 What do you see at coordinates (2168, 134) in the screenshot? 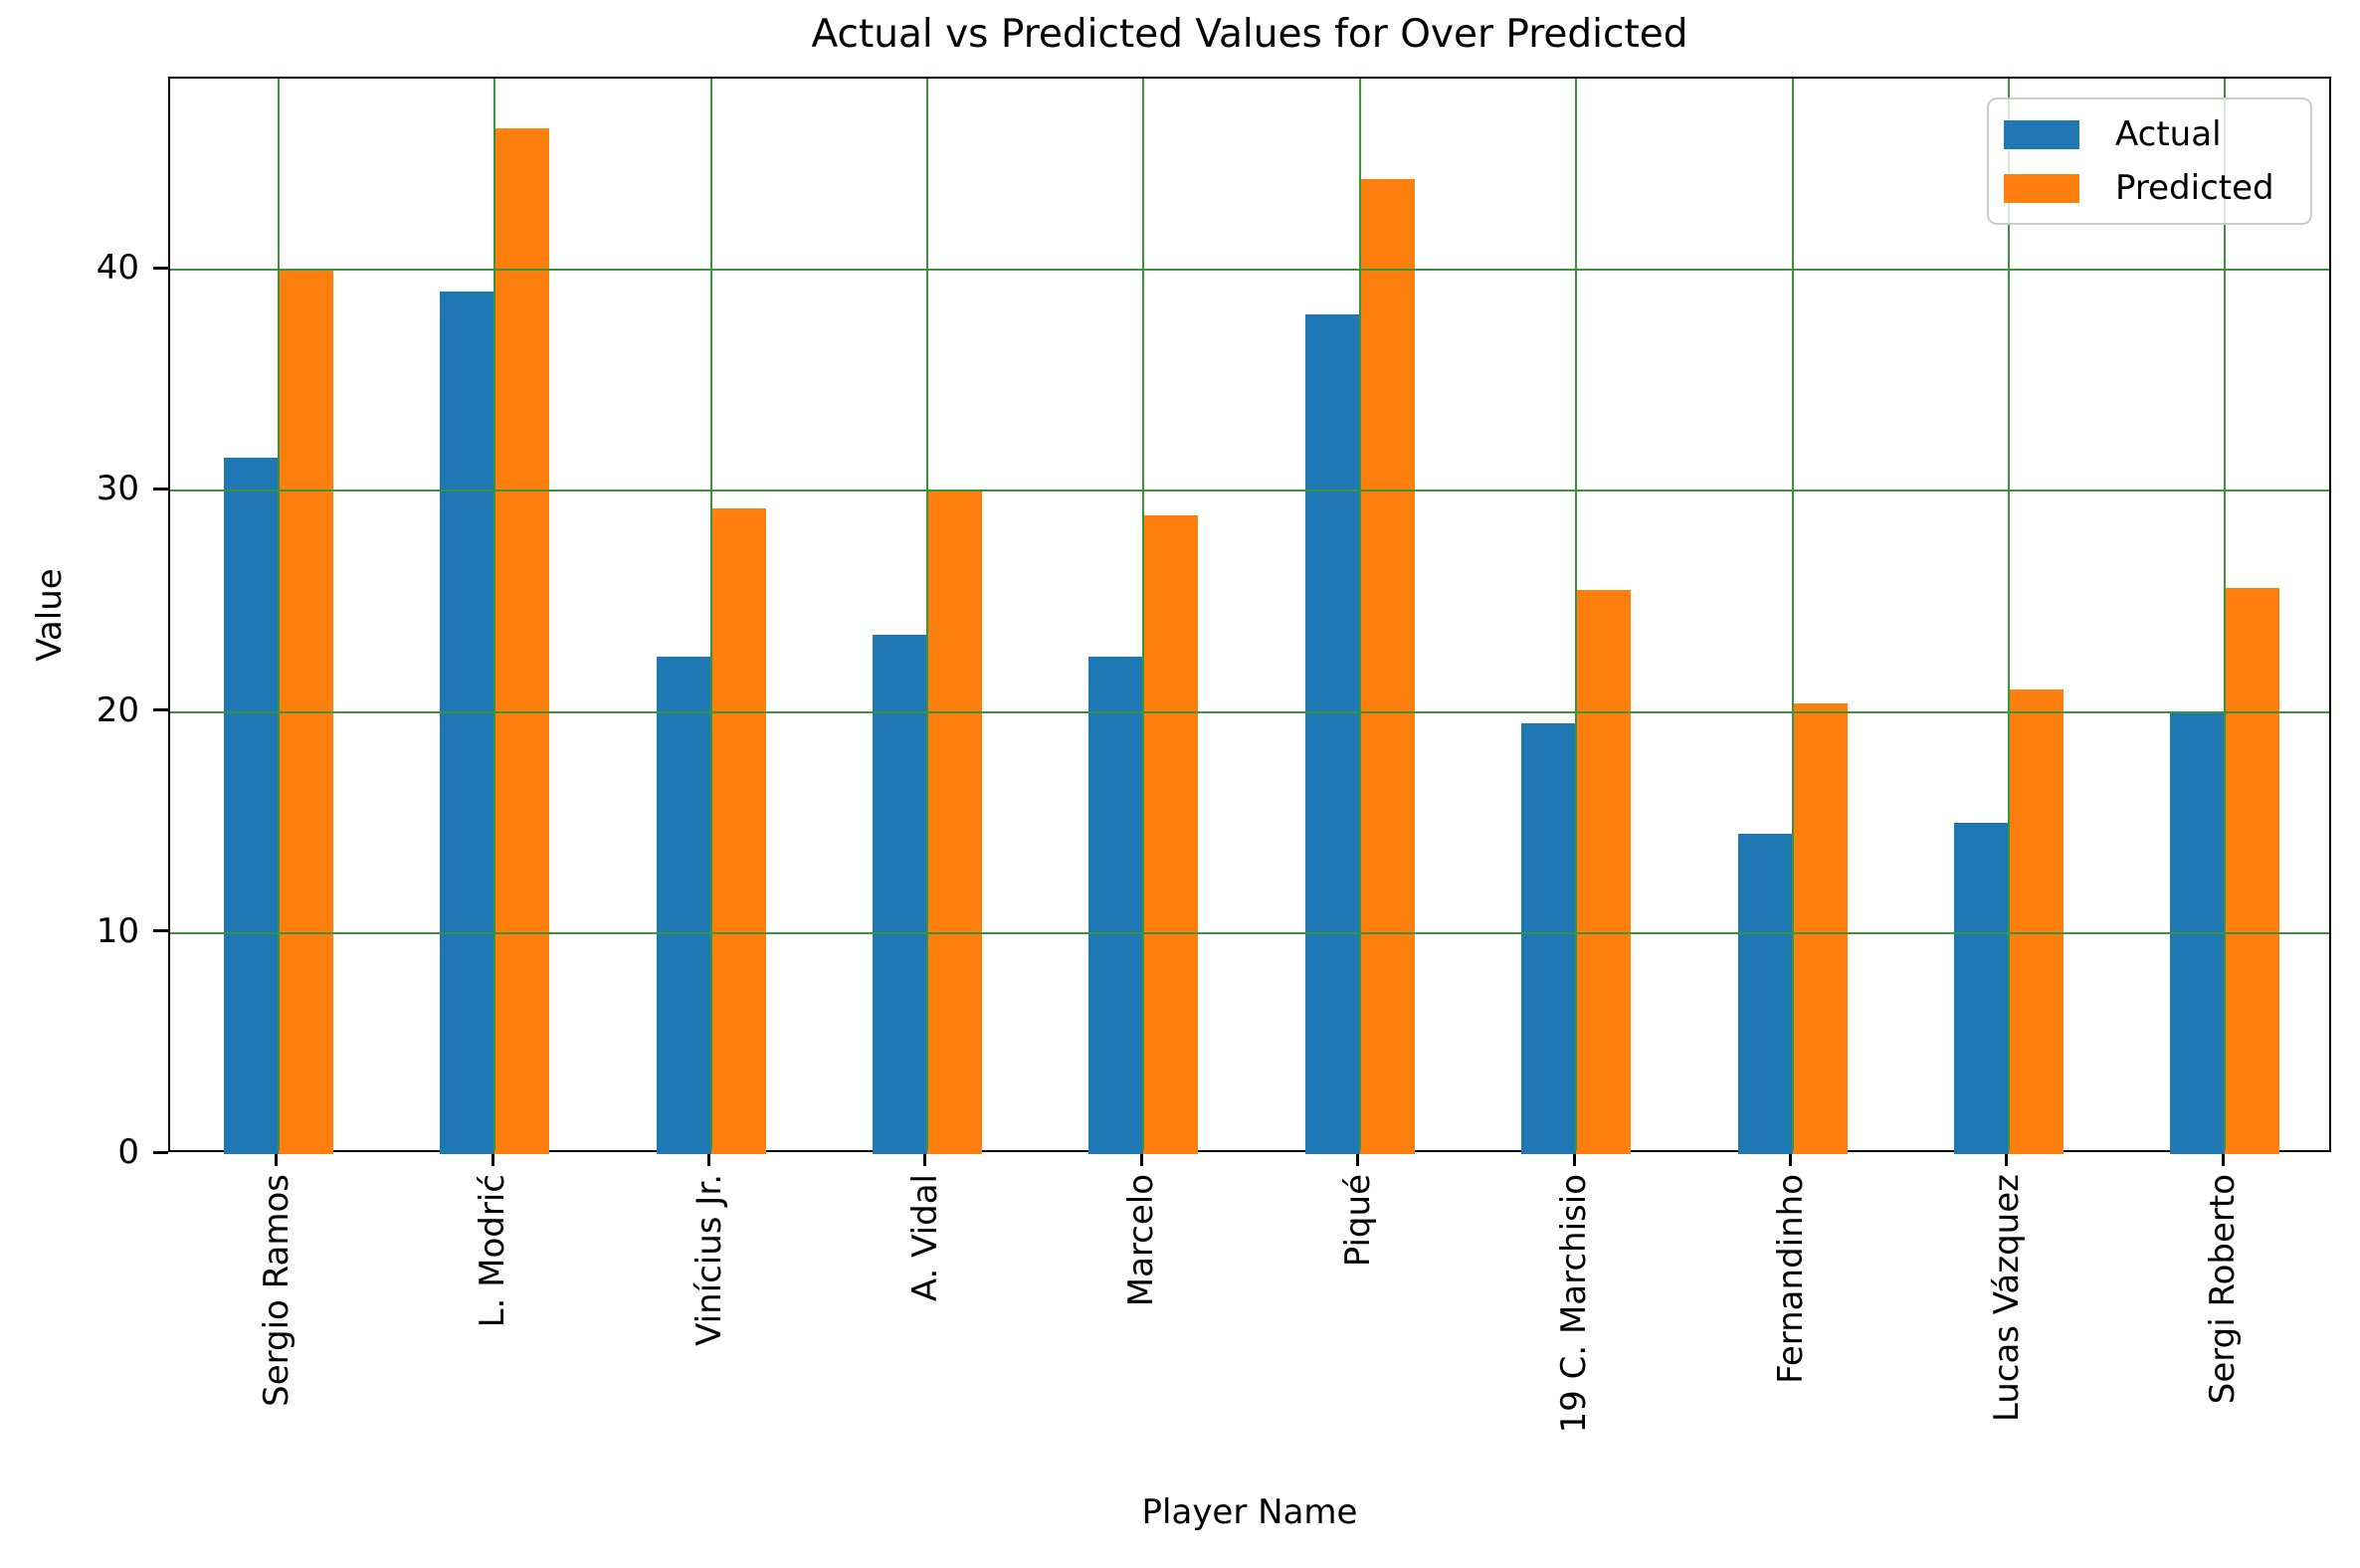
I see `legend-label-actual: Actual` at bounding box center [2168, 134].